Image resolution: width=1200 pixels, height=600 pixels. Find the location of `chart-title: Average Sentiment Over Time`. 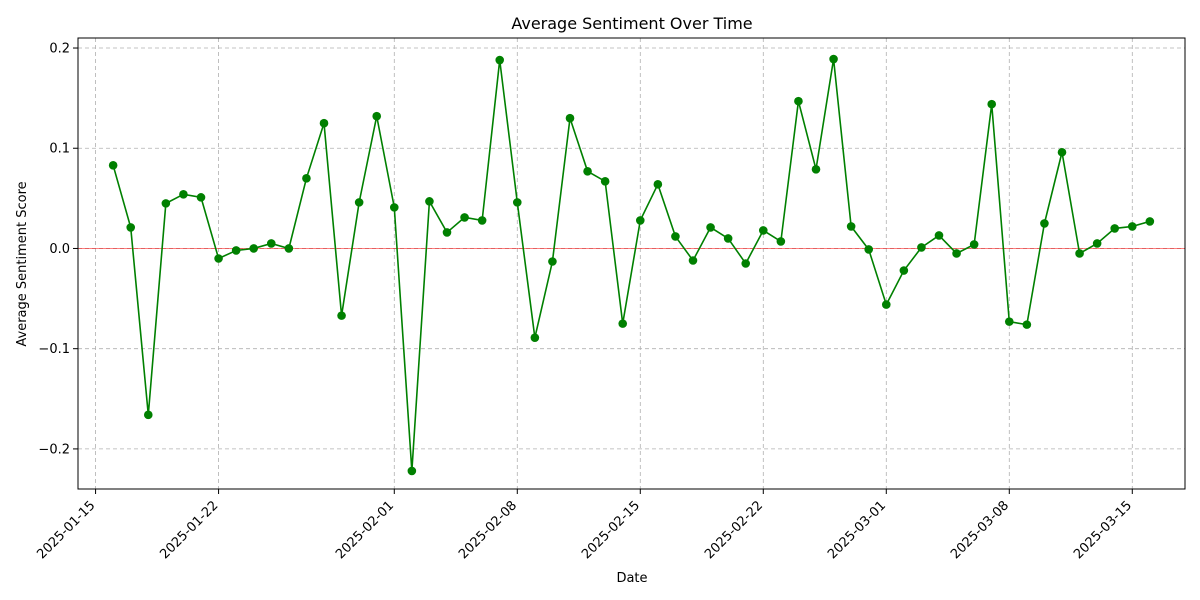

chart-title: Average Sentiment Over Time is located at coordinates (631, 23).